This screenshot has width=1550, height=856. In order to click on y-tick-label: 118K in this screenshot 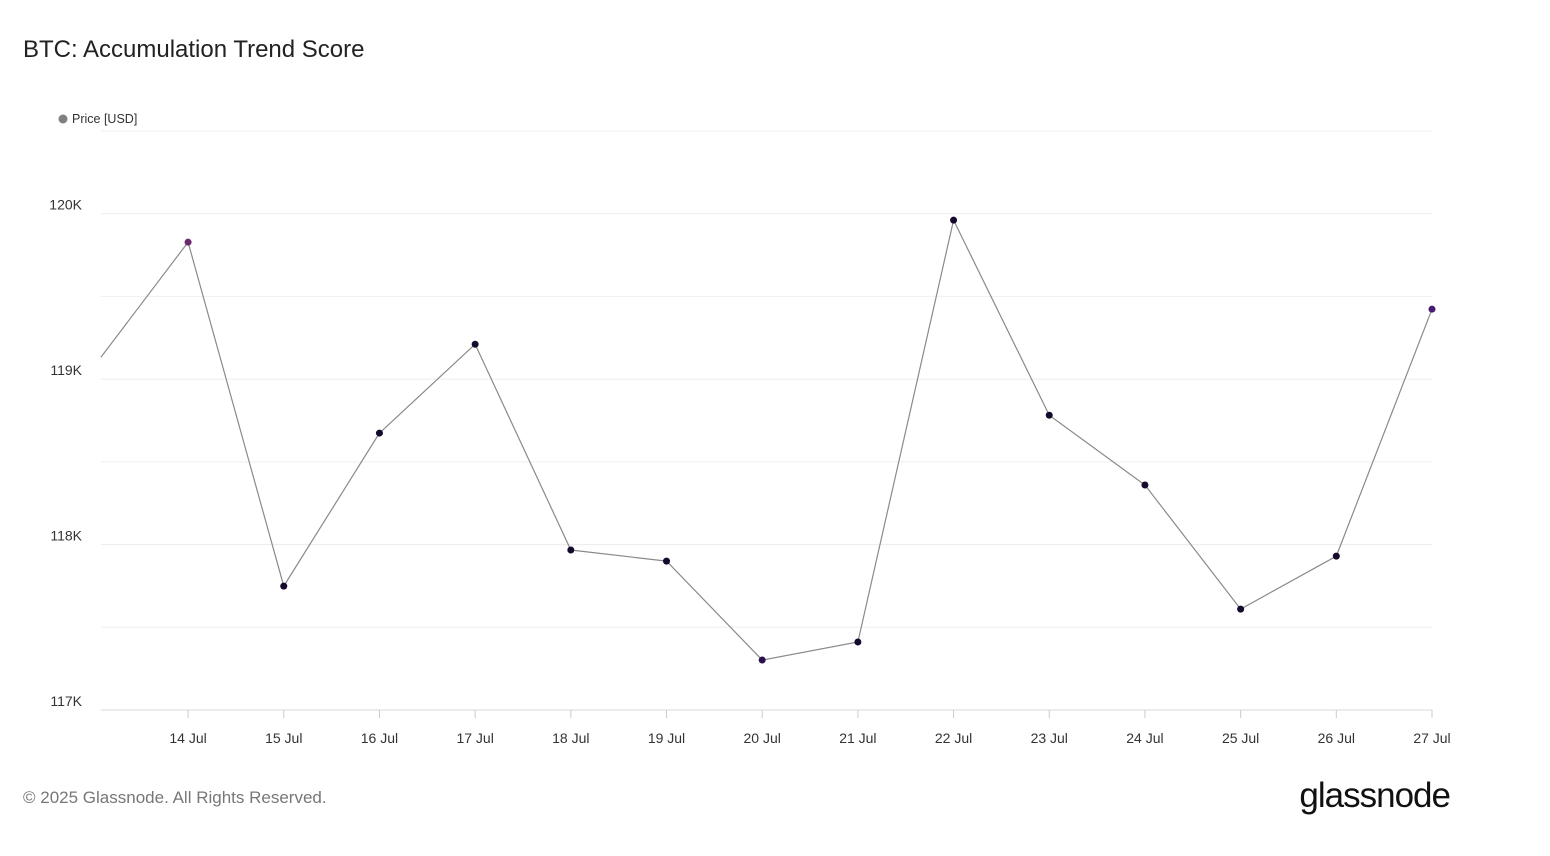, I will do `click(66, 536)`.